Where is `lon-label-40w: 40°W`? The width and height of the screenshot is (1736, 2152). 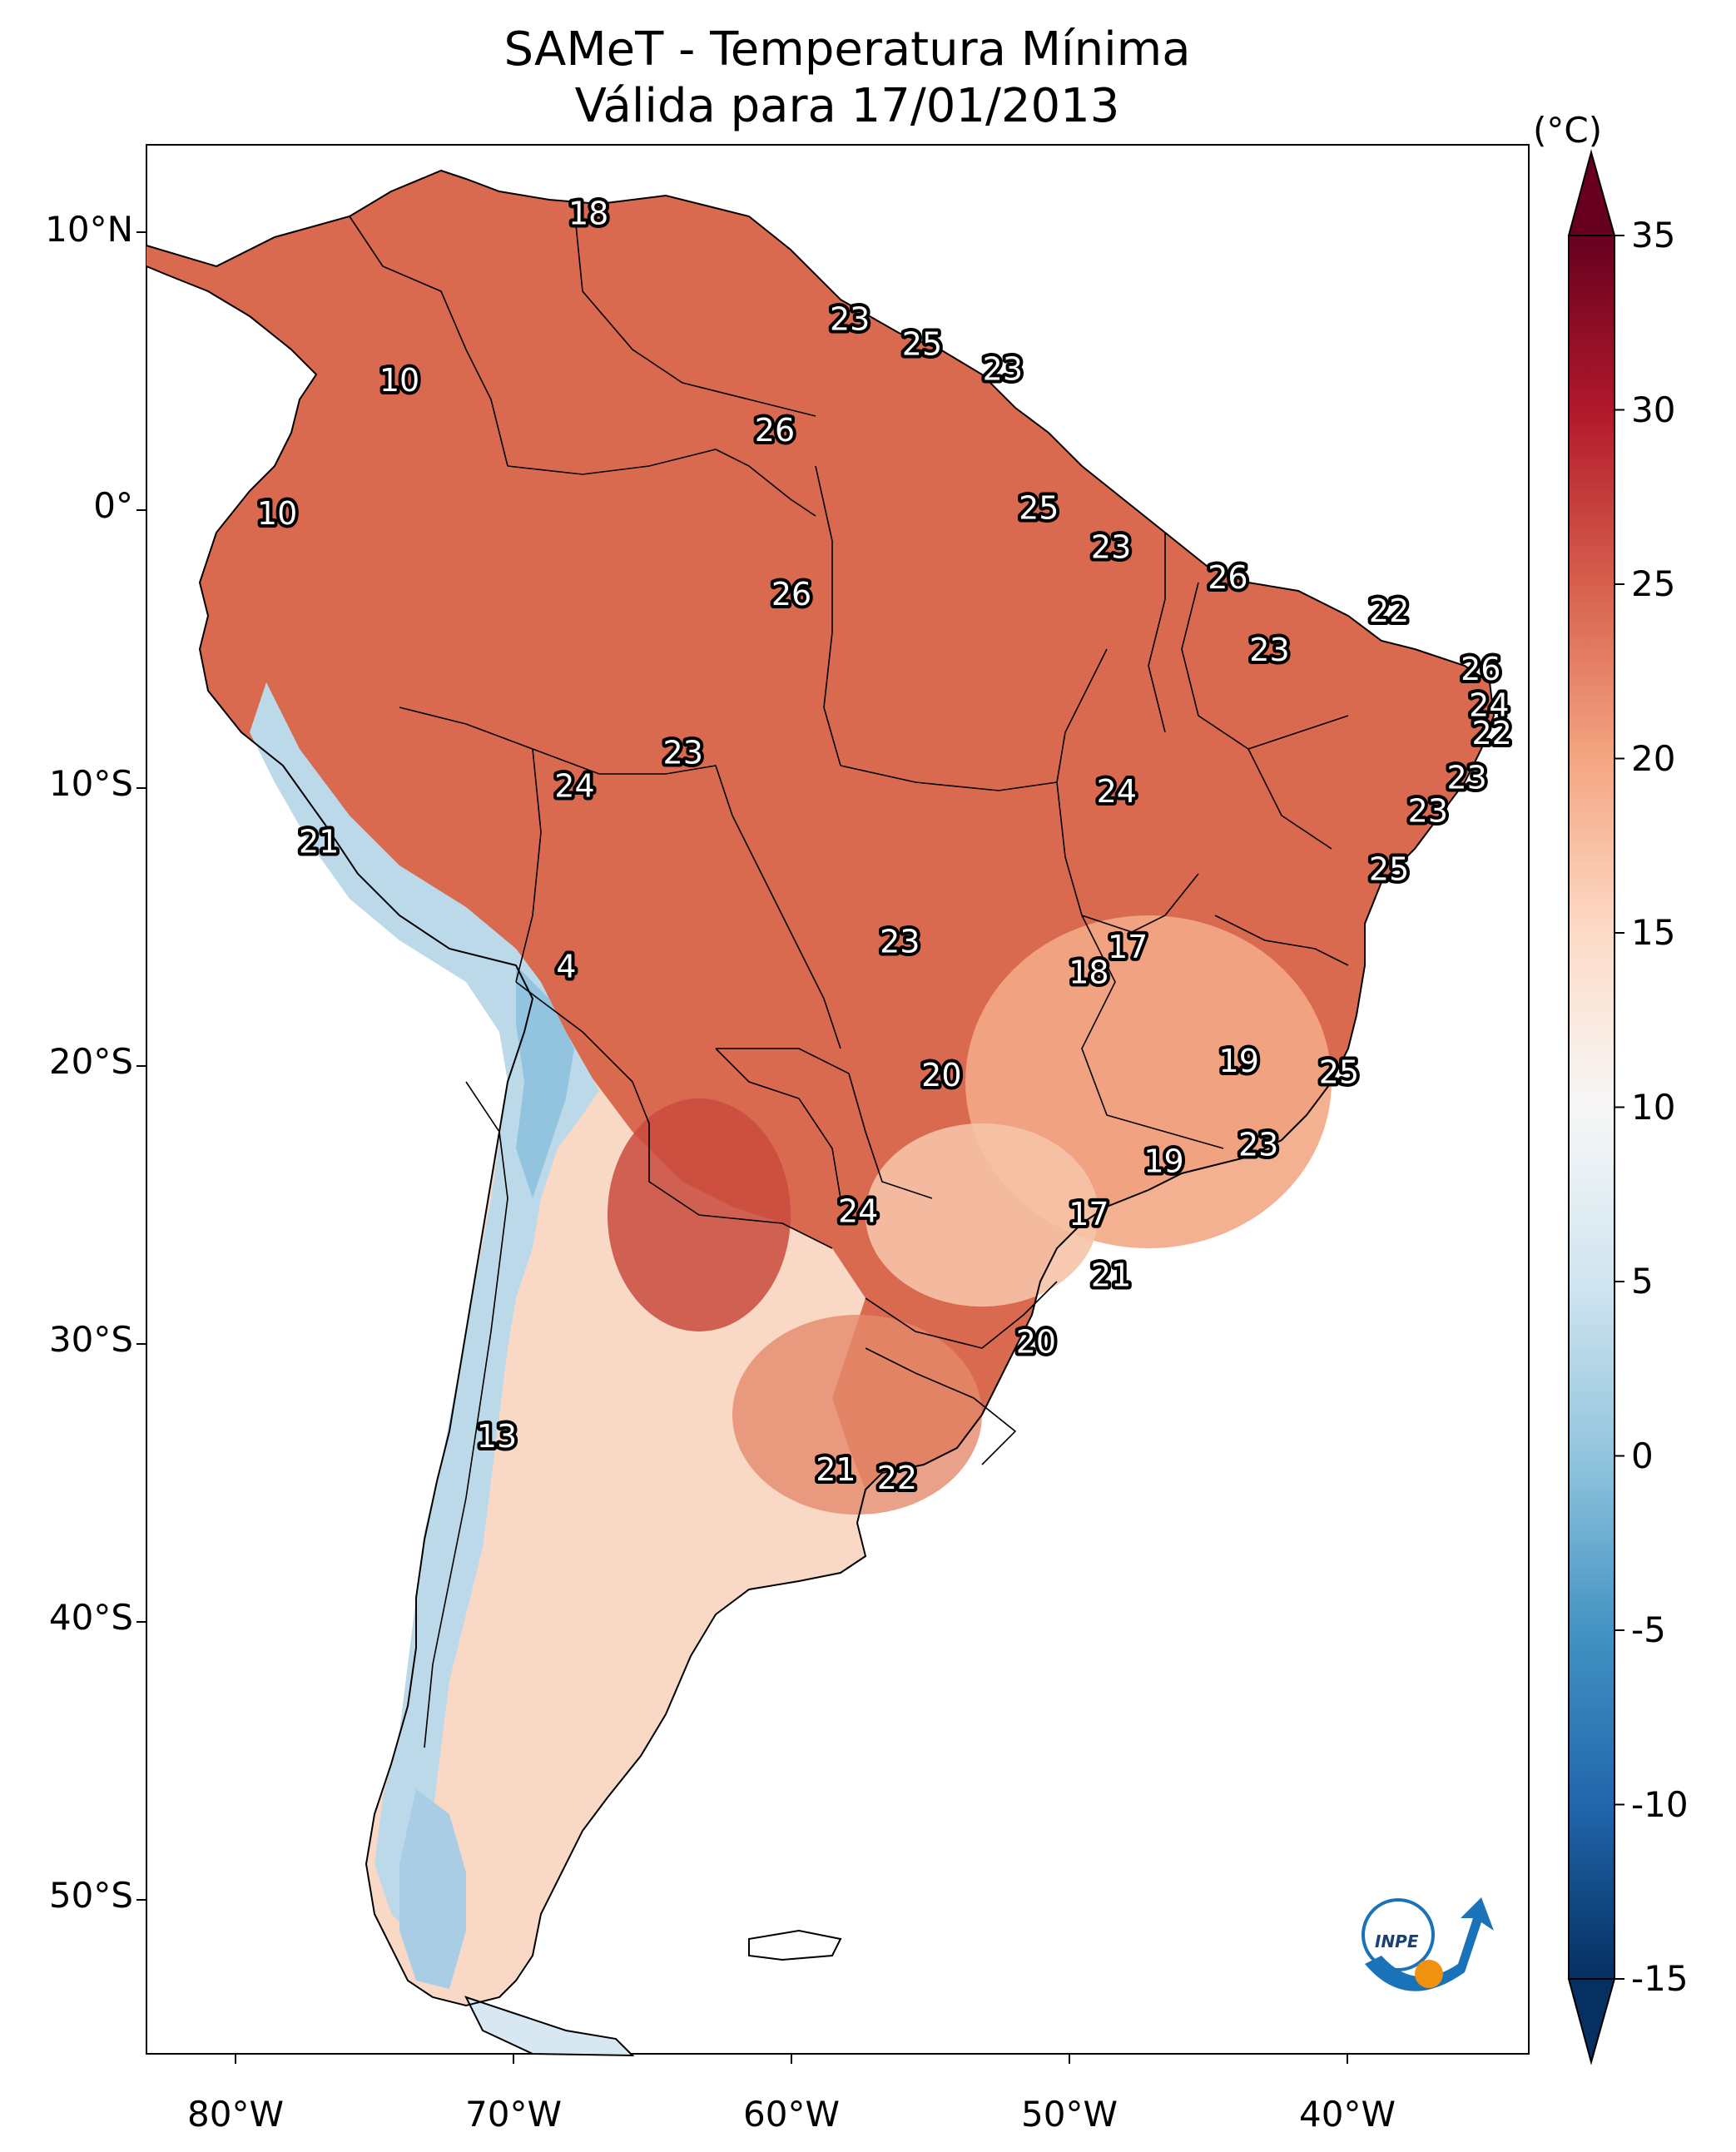
lon-label-40w: 40°W is located at coordinates (1347, 2114).